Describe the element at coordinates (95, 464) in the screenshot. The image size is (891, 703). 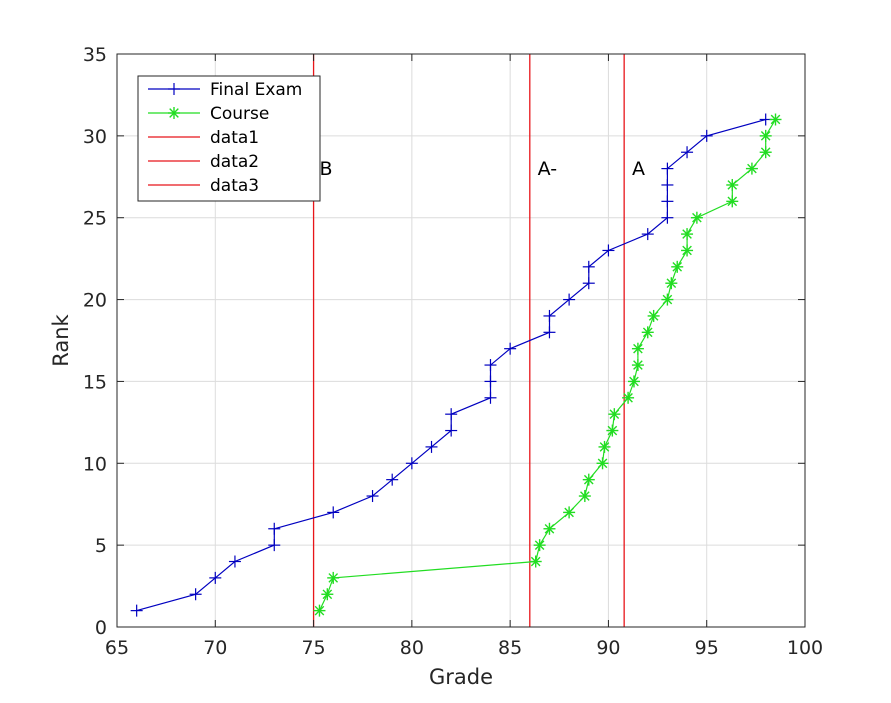
I see `y-tick-label: 10` at that location.